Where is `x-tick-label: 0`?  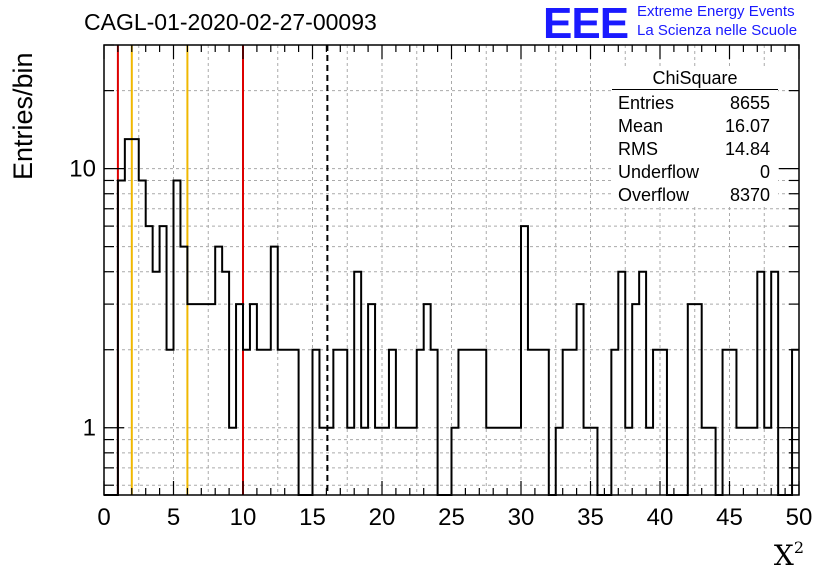 x-tick-label: 0 is located at coordinates (103, 517).